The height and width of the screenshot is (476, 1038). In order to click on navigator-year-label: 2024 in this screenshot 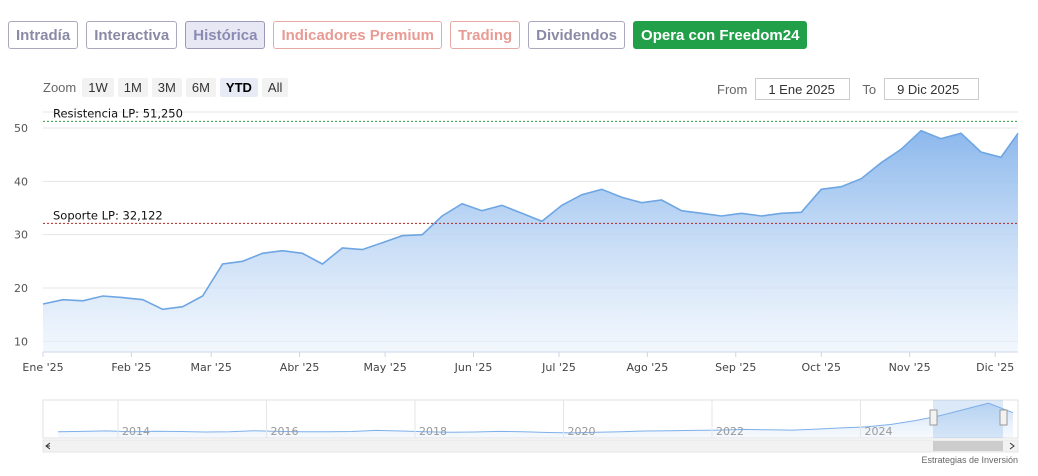, I will do `click(879, 431)`.